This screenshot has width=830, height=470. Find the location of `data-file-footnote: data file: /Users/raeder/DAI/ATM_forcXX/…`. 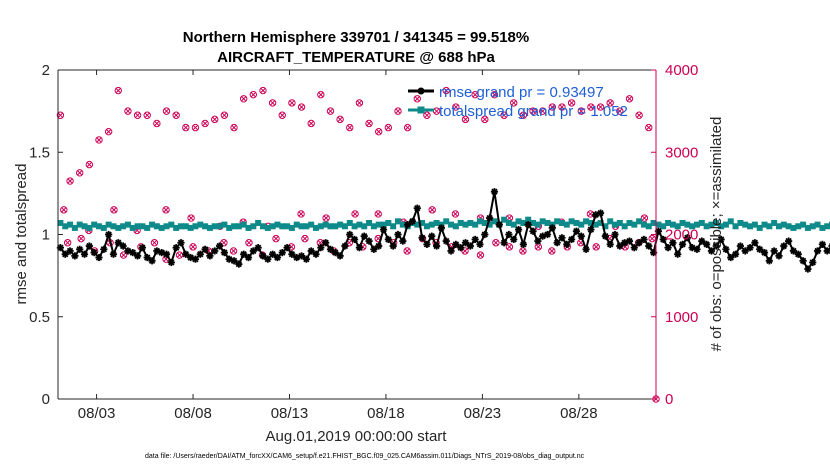

data-file-footnote: data file: /Users/raeder/DAI/ATM_forcXX/… is located at coordinates (365, 456).